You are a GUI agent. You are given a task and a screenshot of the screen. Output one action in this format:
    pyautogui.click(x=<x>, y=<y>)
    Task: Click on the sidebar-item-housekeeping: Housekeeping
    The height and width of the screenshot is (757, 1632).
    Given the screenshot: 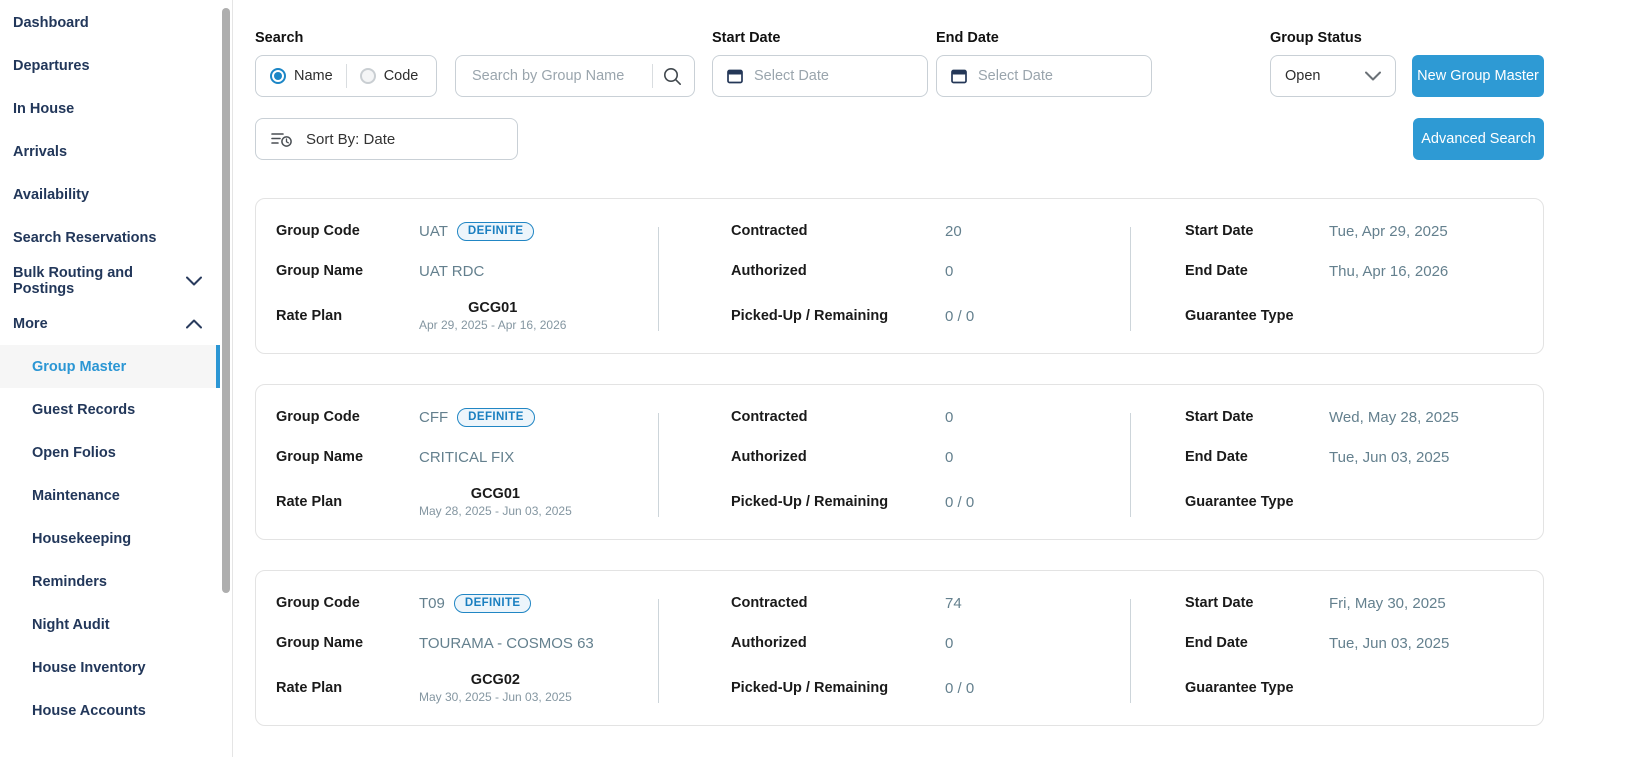 What is the action you would take?
    pyautogui.click(x=82, y=538)
    